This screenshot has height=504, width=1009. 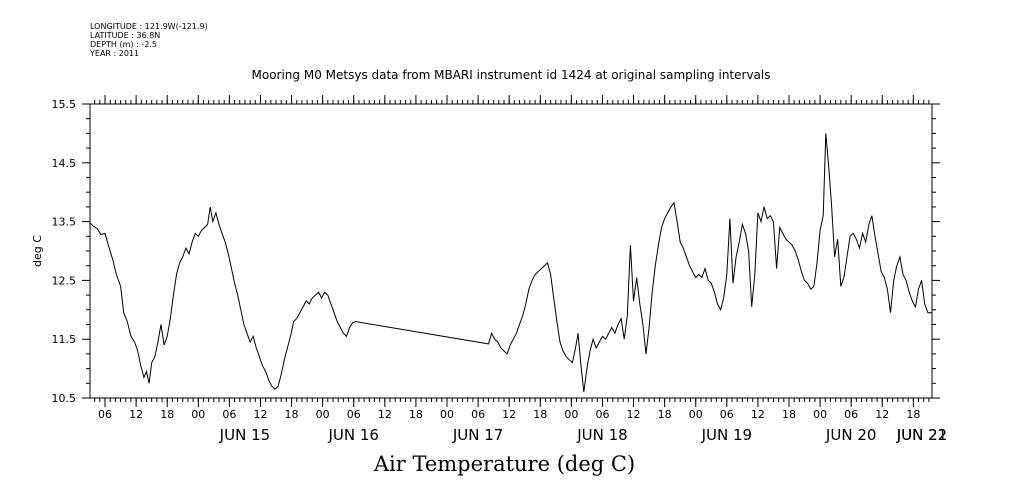 What do you see at coordinates (352, 435) in the screenshot?
I see `x-day-label: JUN 16` at bounding box center [352, 435].